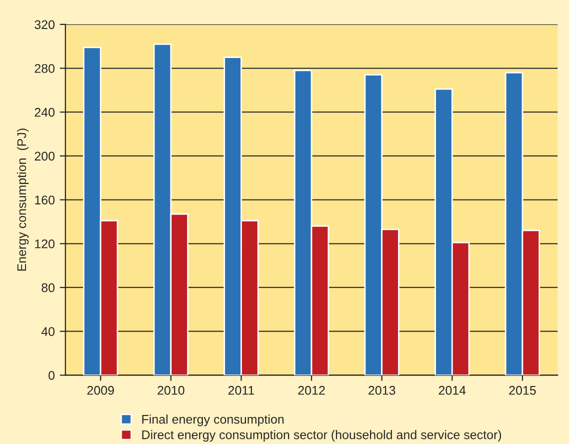 The image size is (569, 444). What do you see at coordinates (44, 156) in the screenshot?
I see `y-tick-label: 200` at bounding box center [44, 156].